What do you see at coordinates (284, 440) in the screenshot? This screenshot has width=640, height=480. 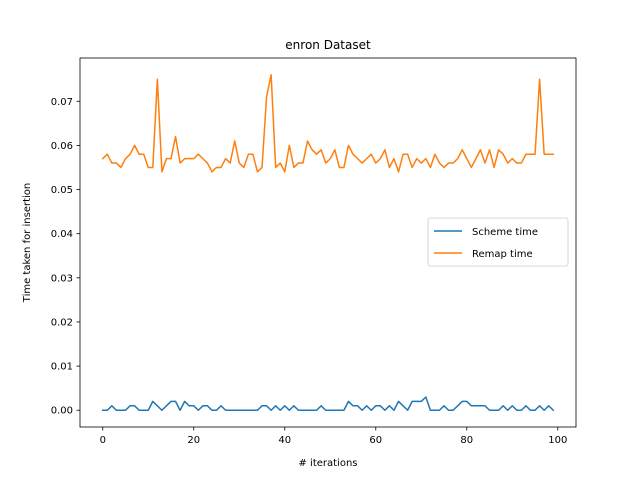 I see `x-tick-label-40: 40` at bounding box center [284, 440].